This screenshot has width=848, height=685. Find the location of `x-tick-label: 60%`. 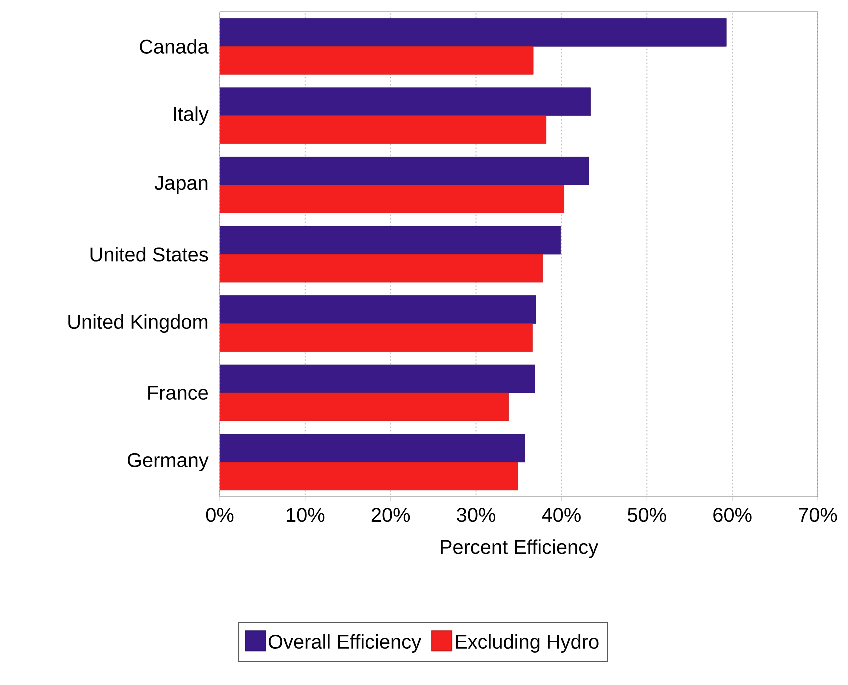

x-tick-label: 60% is located at coordinates (733, 515).